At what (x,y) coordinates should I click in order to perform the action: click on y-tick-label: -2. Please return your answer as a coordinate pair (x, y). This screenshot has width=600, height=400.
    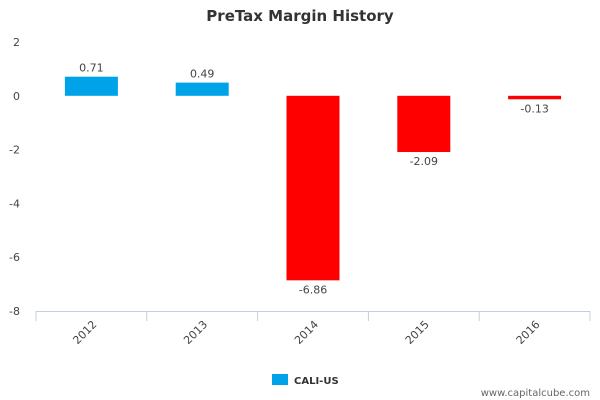
    Looking at the image, I should click on (14, 150).